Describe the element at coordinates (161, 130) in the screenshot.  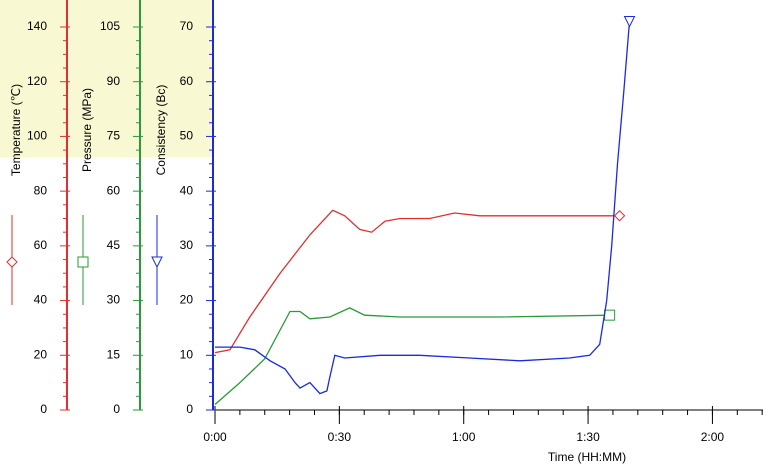
I see `legend-label: Consistency (Bc)` at that location.